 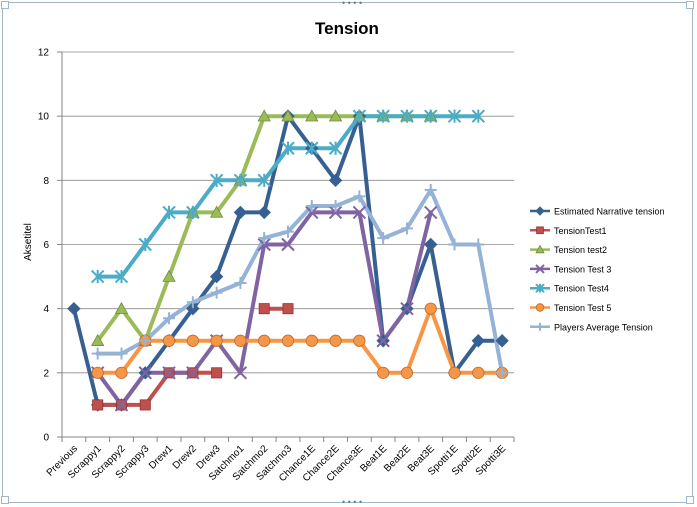 What do you see at coordinates (185, 457) in the screenshot?
I see `x-tick-label: Drew2` at bounding box center [185, 457].